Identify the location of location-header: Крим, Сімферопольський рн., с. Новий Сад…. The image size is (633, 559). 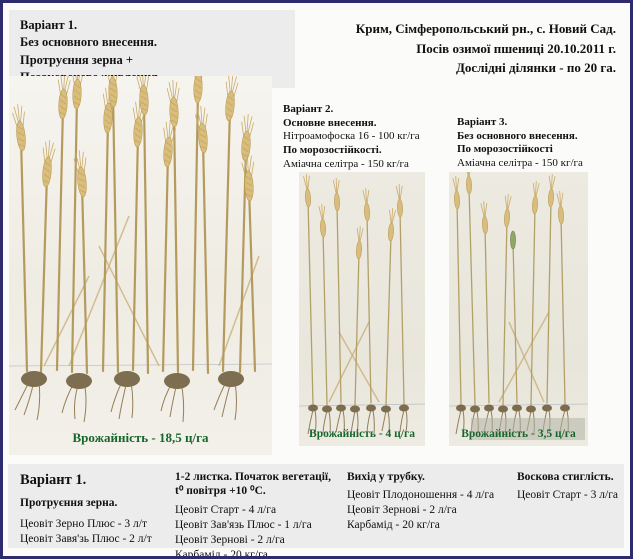
(451, 48).